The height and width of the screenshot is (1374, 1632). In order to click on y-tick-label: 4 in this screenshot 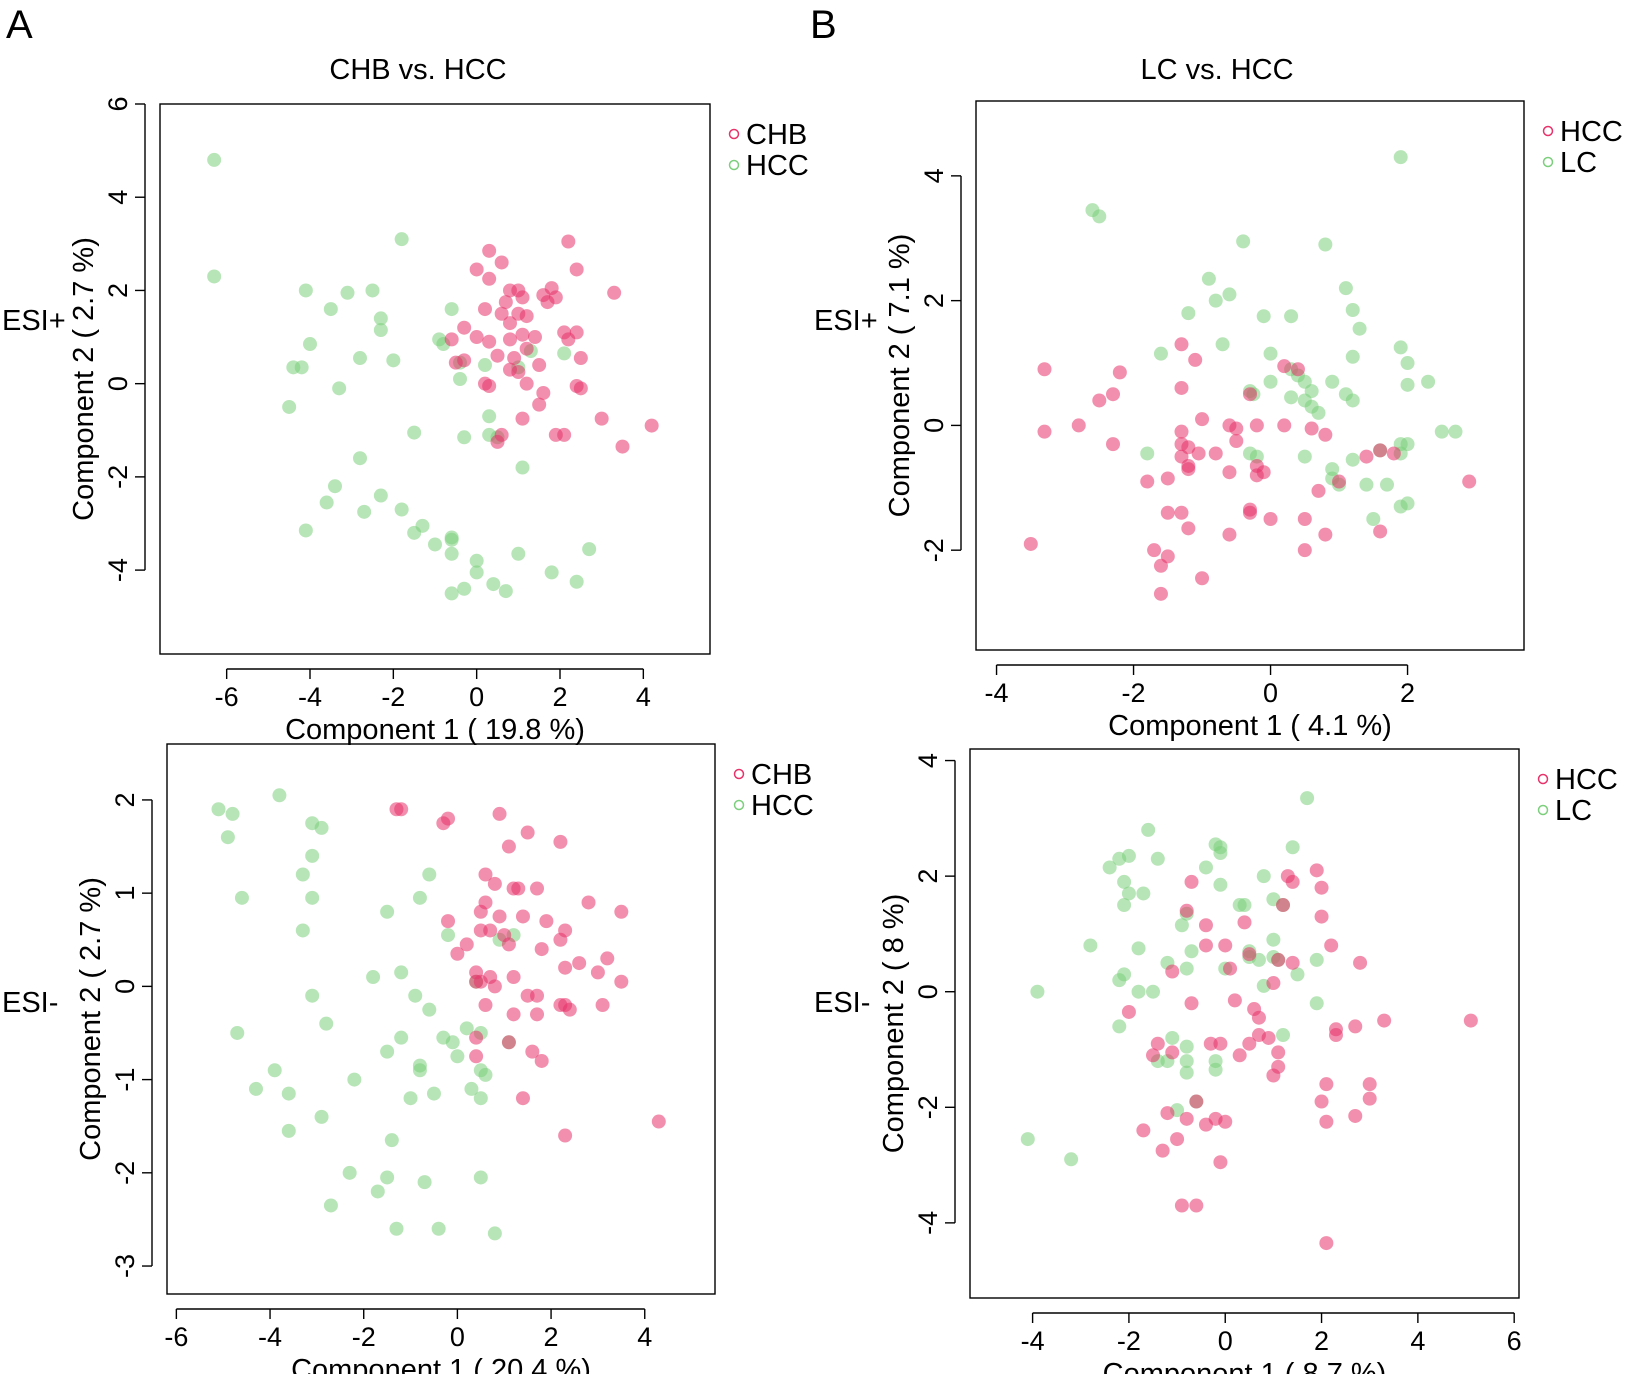, I will do `click(934, 175)`.